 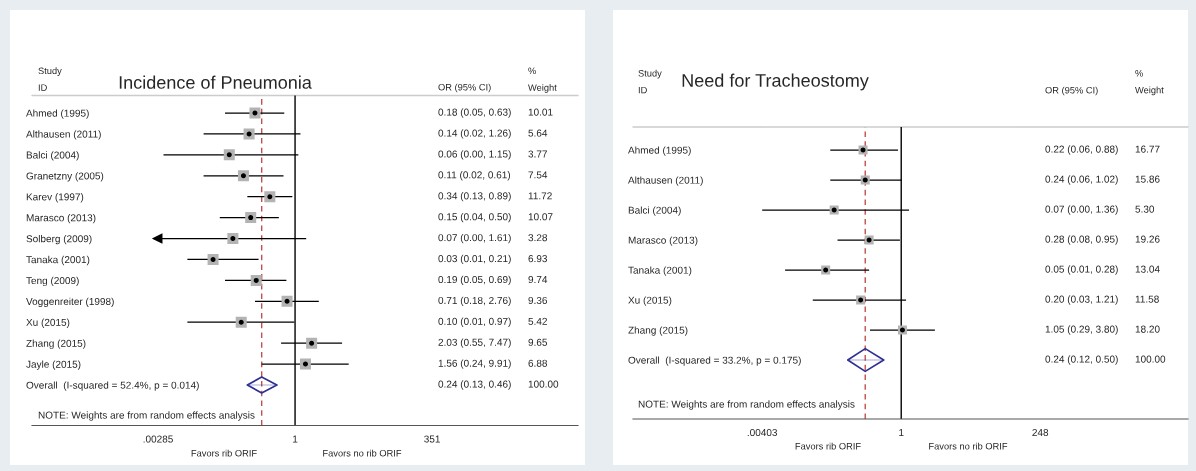 I want to click on annotation: 9.74, so click(x=538, y=279).